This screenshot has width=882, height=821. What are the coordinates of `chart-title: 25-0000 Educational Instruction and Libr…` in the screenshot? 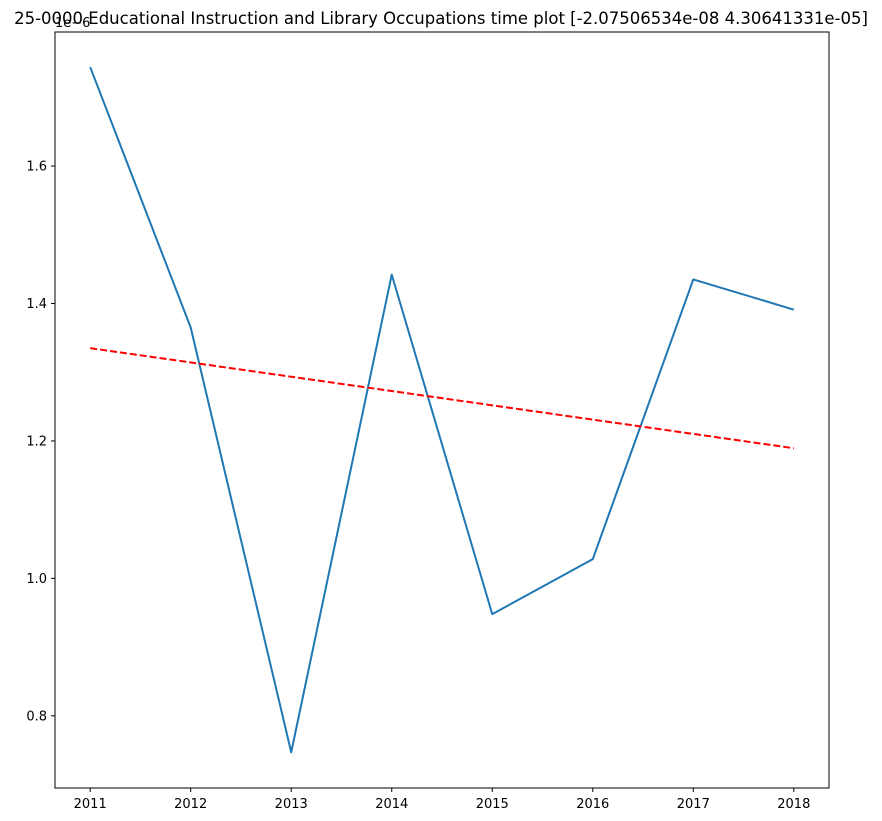 It's located at (441, 18).